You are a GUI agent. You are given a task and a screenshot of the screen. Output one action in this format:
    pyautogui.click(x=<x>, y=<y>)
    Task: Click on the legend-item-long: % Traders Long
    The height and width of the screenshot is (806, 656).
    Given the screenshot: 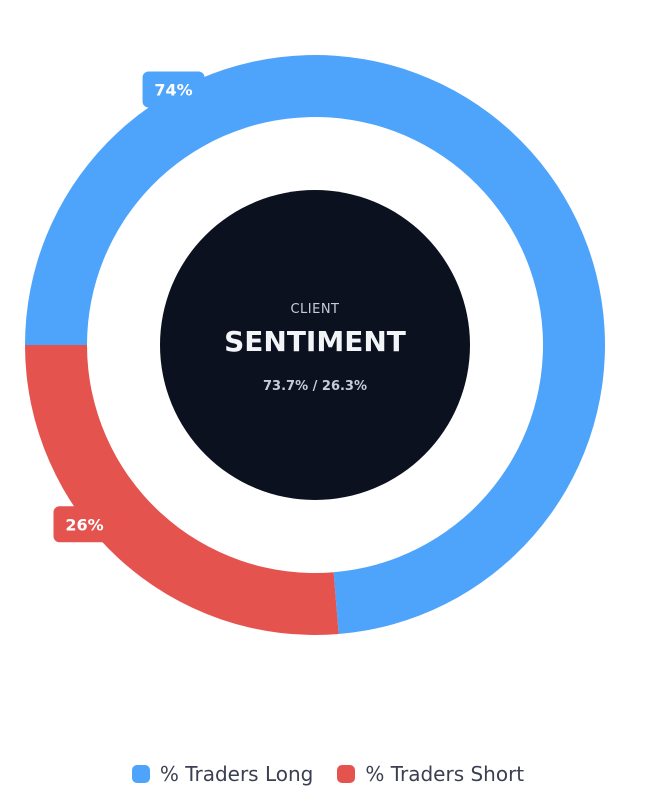 What is the action you would take?
    pyautogui.click(x=222, y=774)
    